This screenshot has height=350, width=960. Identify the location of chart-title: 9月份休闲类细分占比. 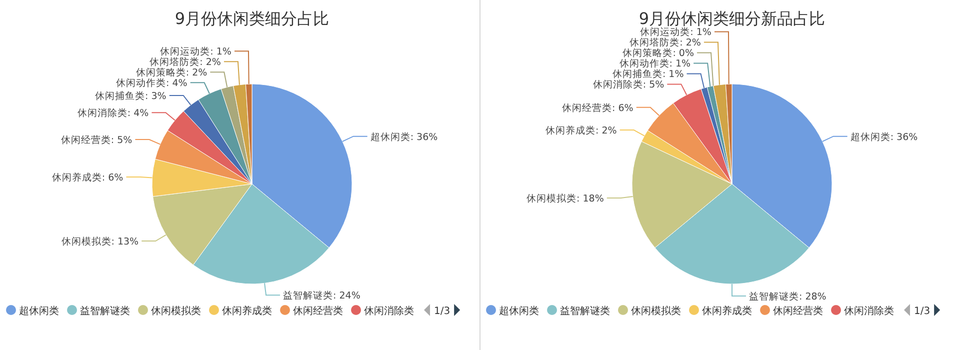
(252, 18).